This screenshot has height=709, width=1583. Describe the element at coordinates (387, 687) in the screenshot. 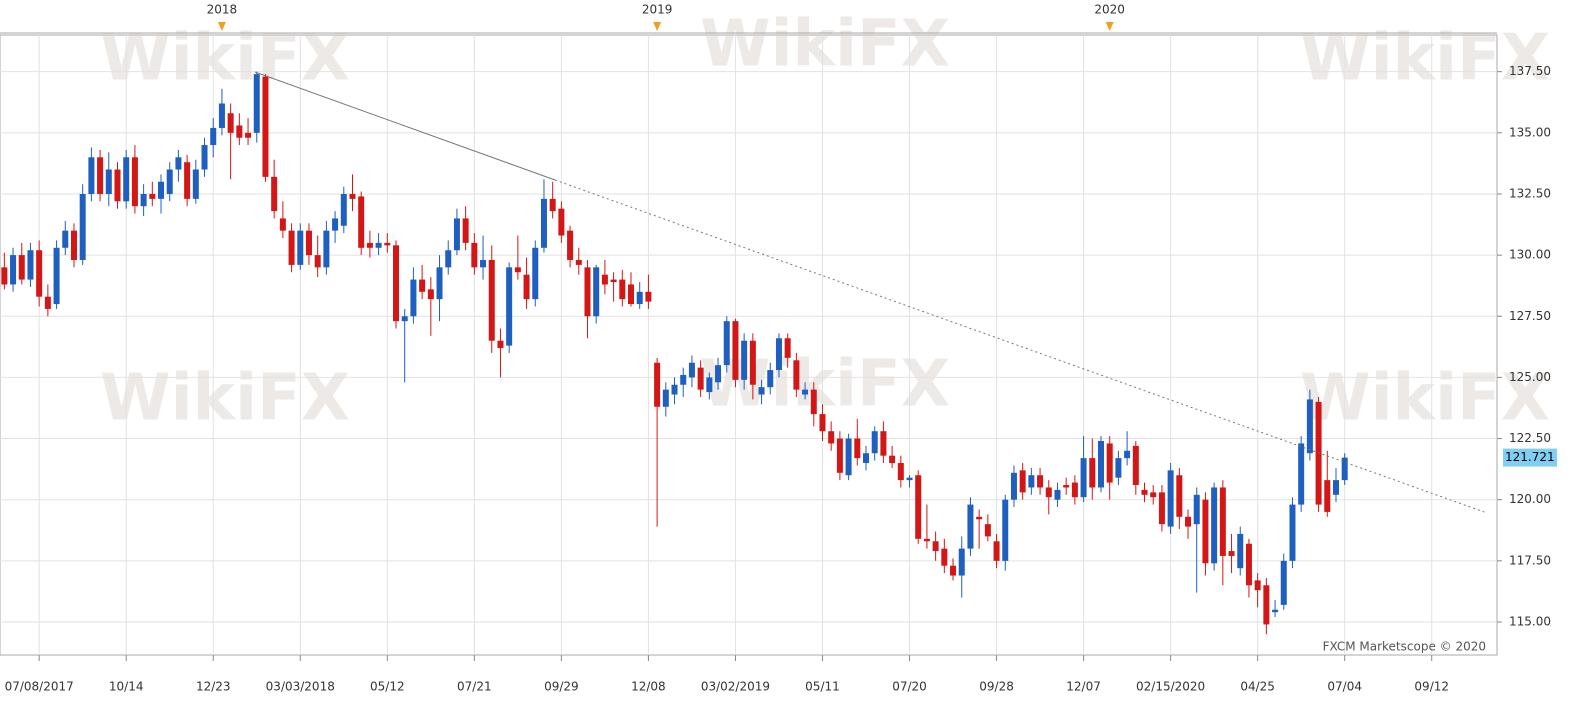

I see `x-tick-label: 05/12` at that location.